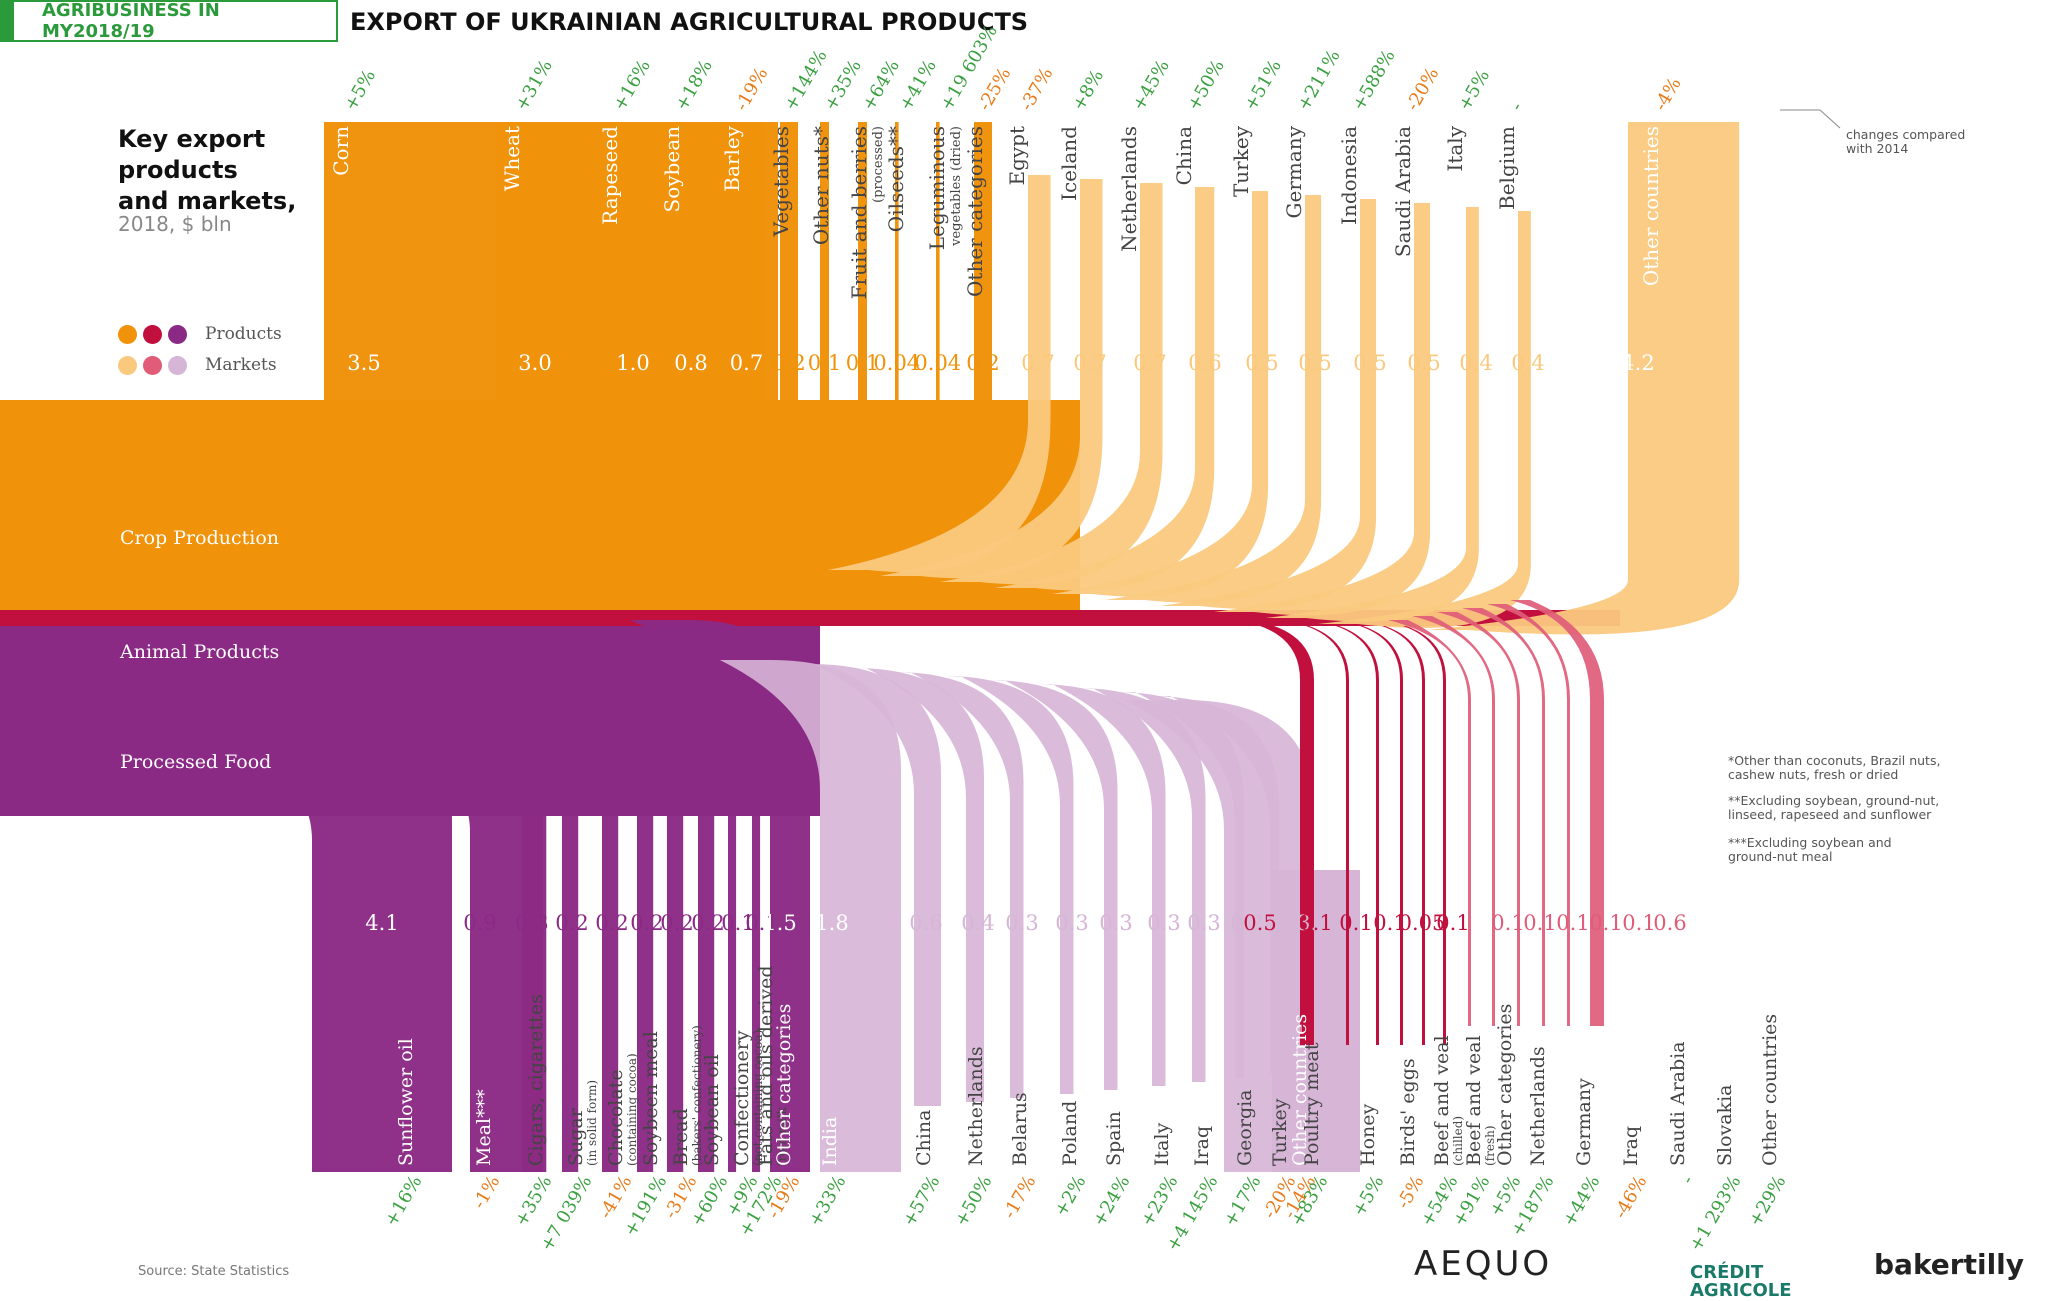 The height and width of the screenshot is (1301, 2066). I want to click on food-market-name: India, so click(830, 1141).